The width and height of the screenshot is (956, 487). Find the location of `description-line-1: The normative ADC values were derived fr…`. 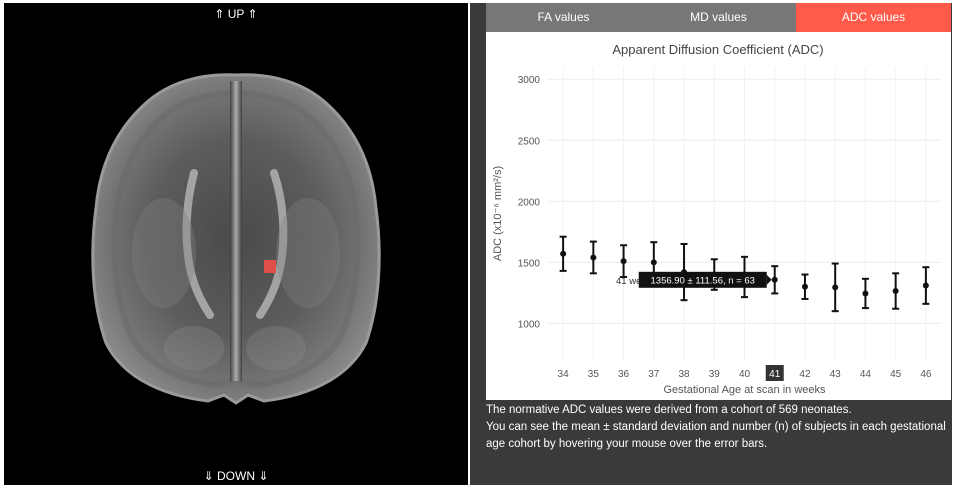

description-line-1: The normative ADC values were derived fr… is located at coordinates (669, 410).